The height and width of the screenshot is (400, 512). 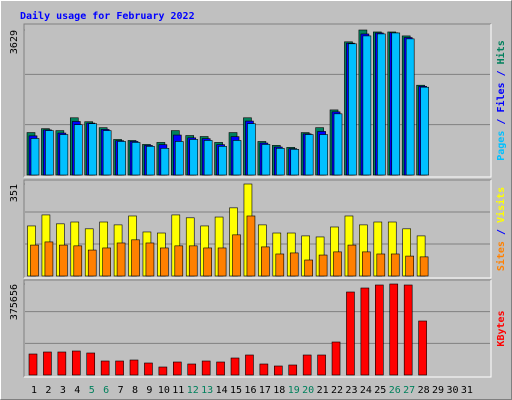 What do you see at coordinates (149, 390) in the screenshot?
I see `x-tick-label: 9` at bounding box center [149, 390].